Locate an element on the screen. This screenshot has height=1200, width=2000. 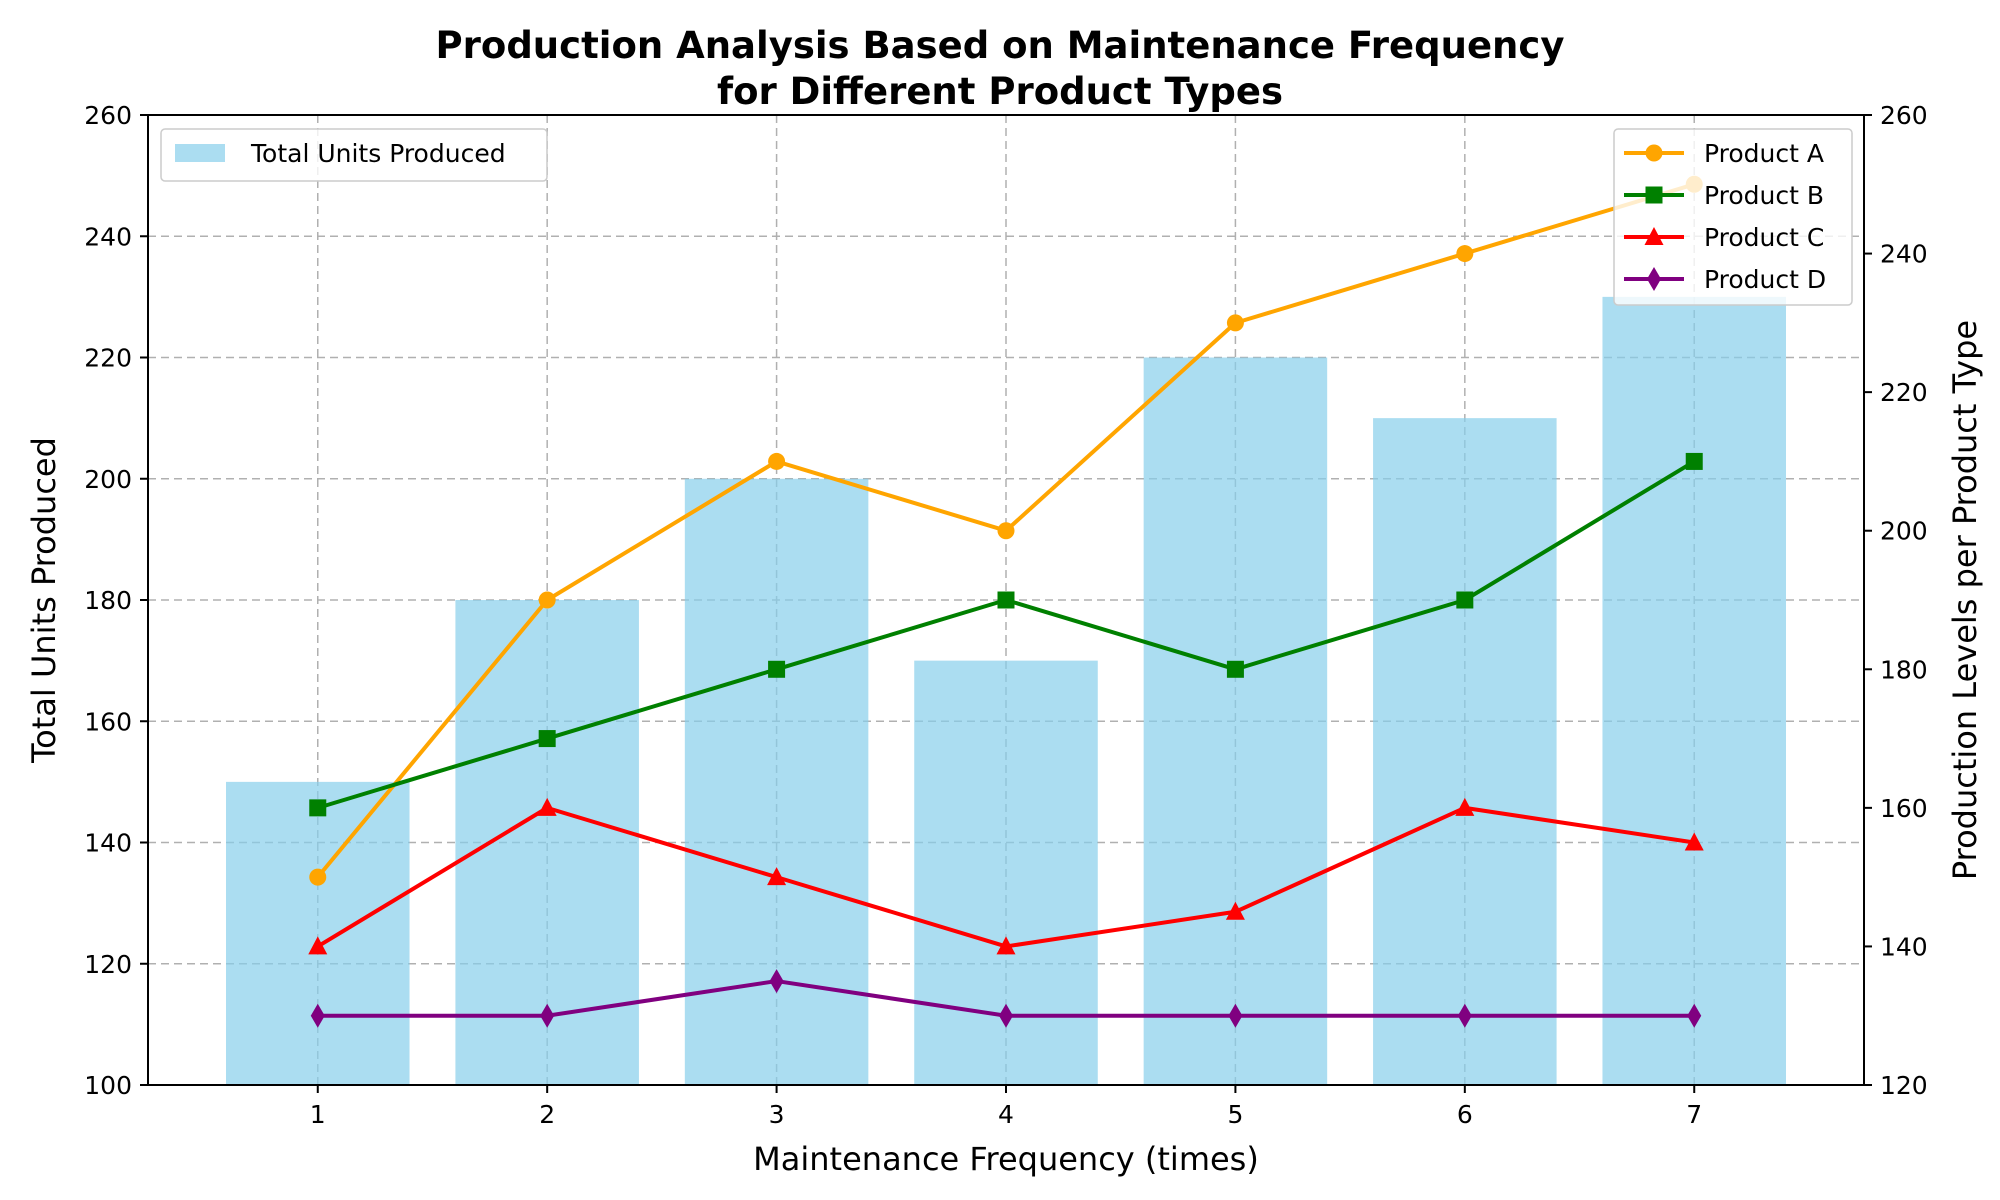
y-tick-label-100: 100 is located at coordinates (108, 1085).